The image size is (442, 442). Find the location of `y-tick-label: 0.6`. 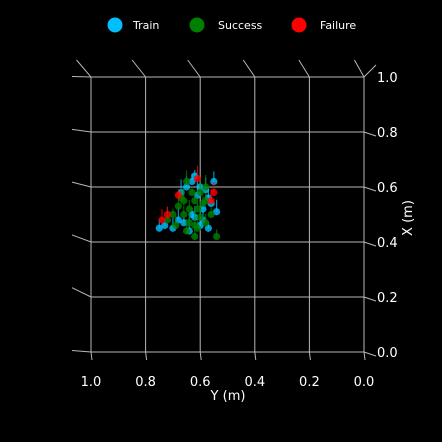

y-tick-label: 0.6 is located at coordinates (387, 188).